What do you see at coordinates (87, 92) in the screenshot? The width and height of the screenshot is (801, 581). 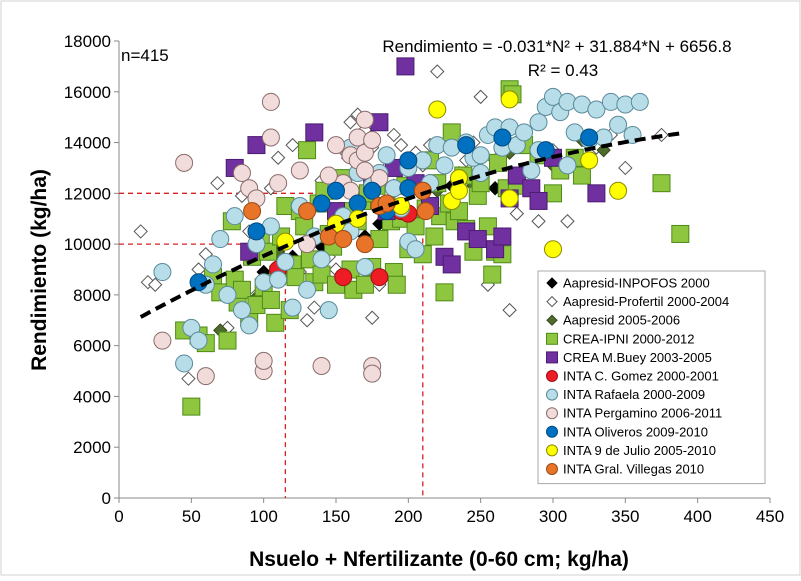 I see `y-tick-label: 16000` at bounding box center [87, 92].